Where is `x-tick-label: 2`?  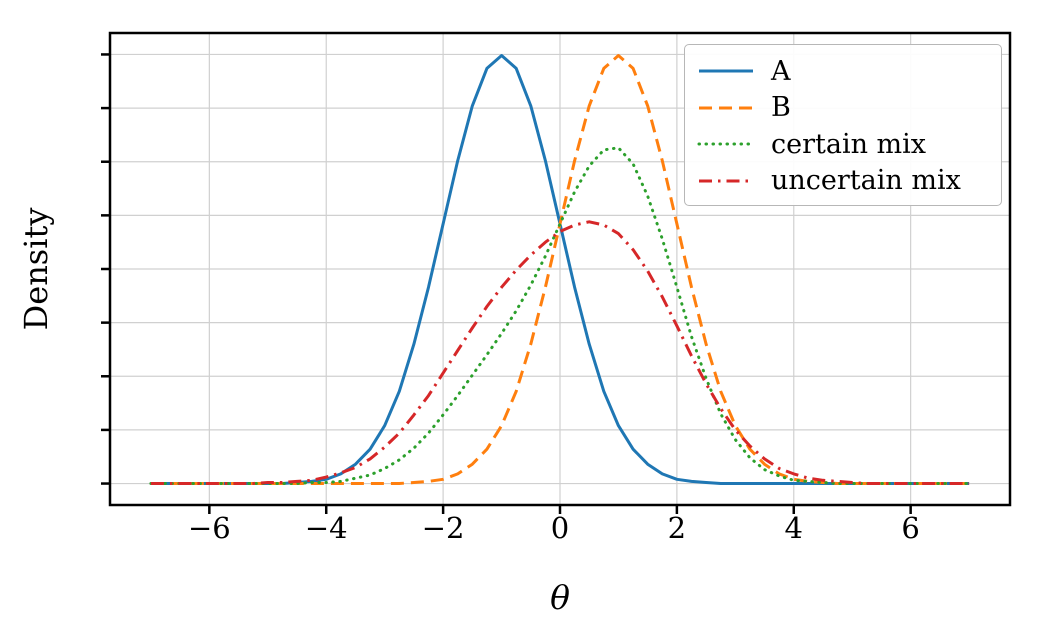 x-tick-label: 2 is located at coordinates (677, 528).